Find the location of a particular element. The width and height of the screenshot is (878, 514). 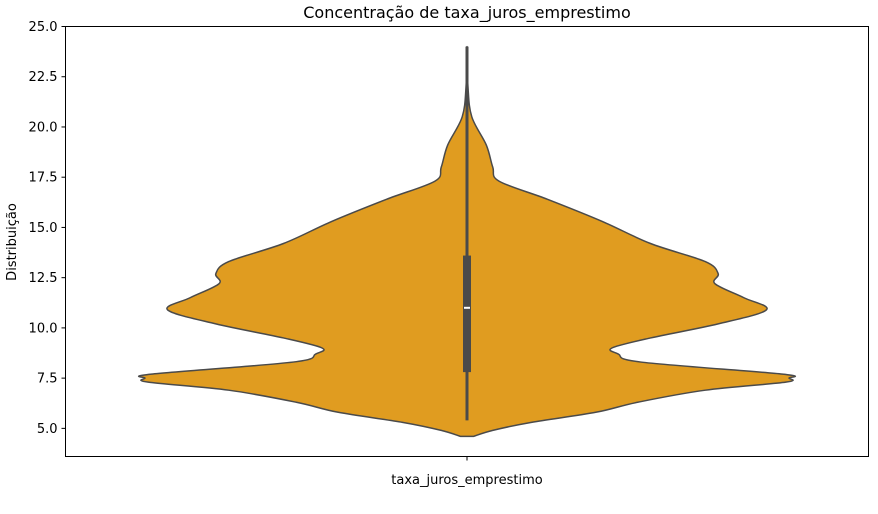

chart-title: Concentração de taxa_juros_emprestimo is located at coordinates (466, 13).